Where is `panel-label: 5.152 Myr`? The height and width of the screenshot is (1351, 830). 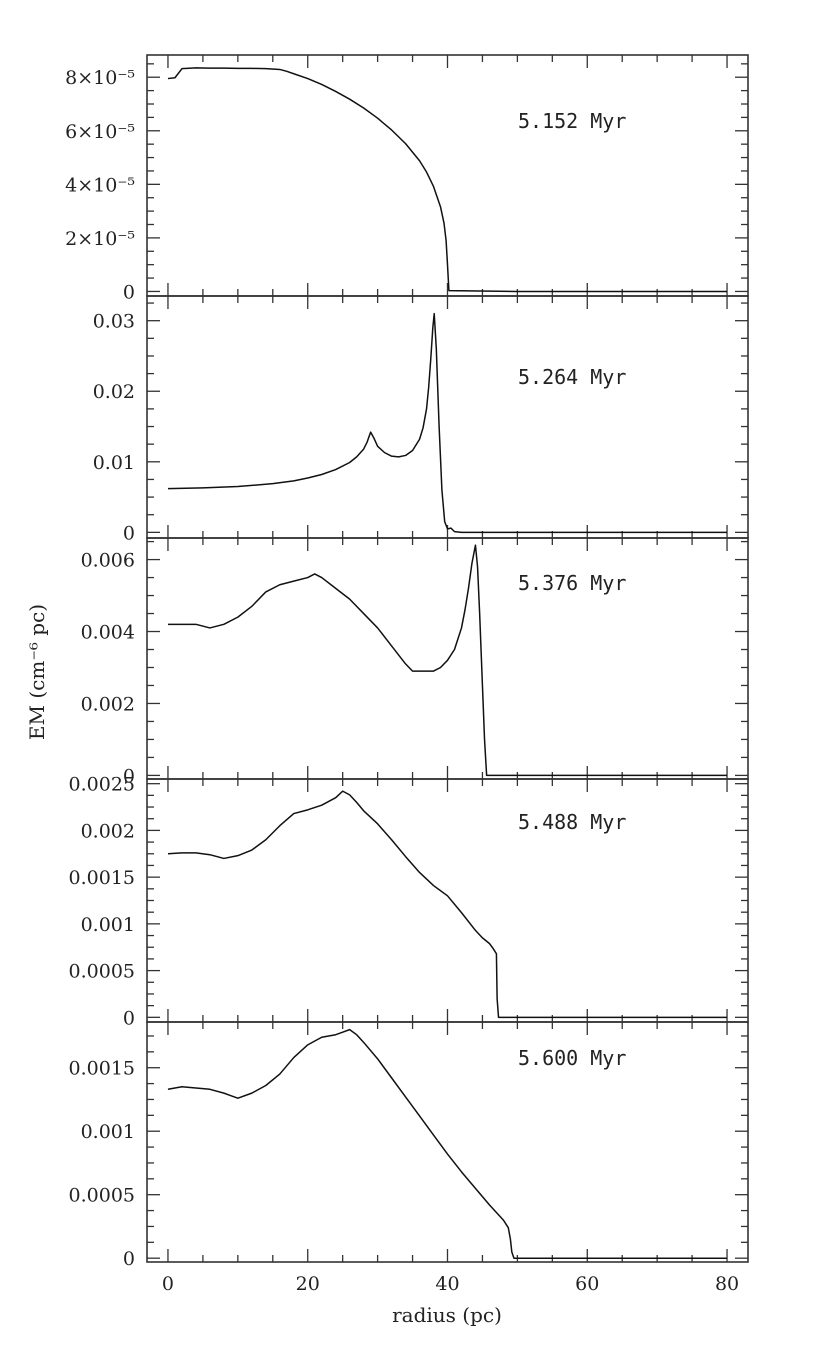 panel-label: 5.152 Myr is located at coordinates (572, 121).